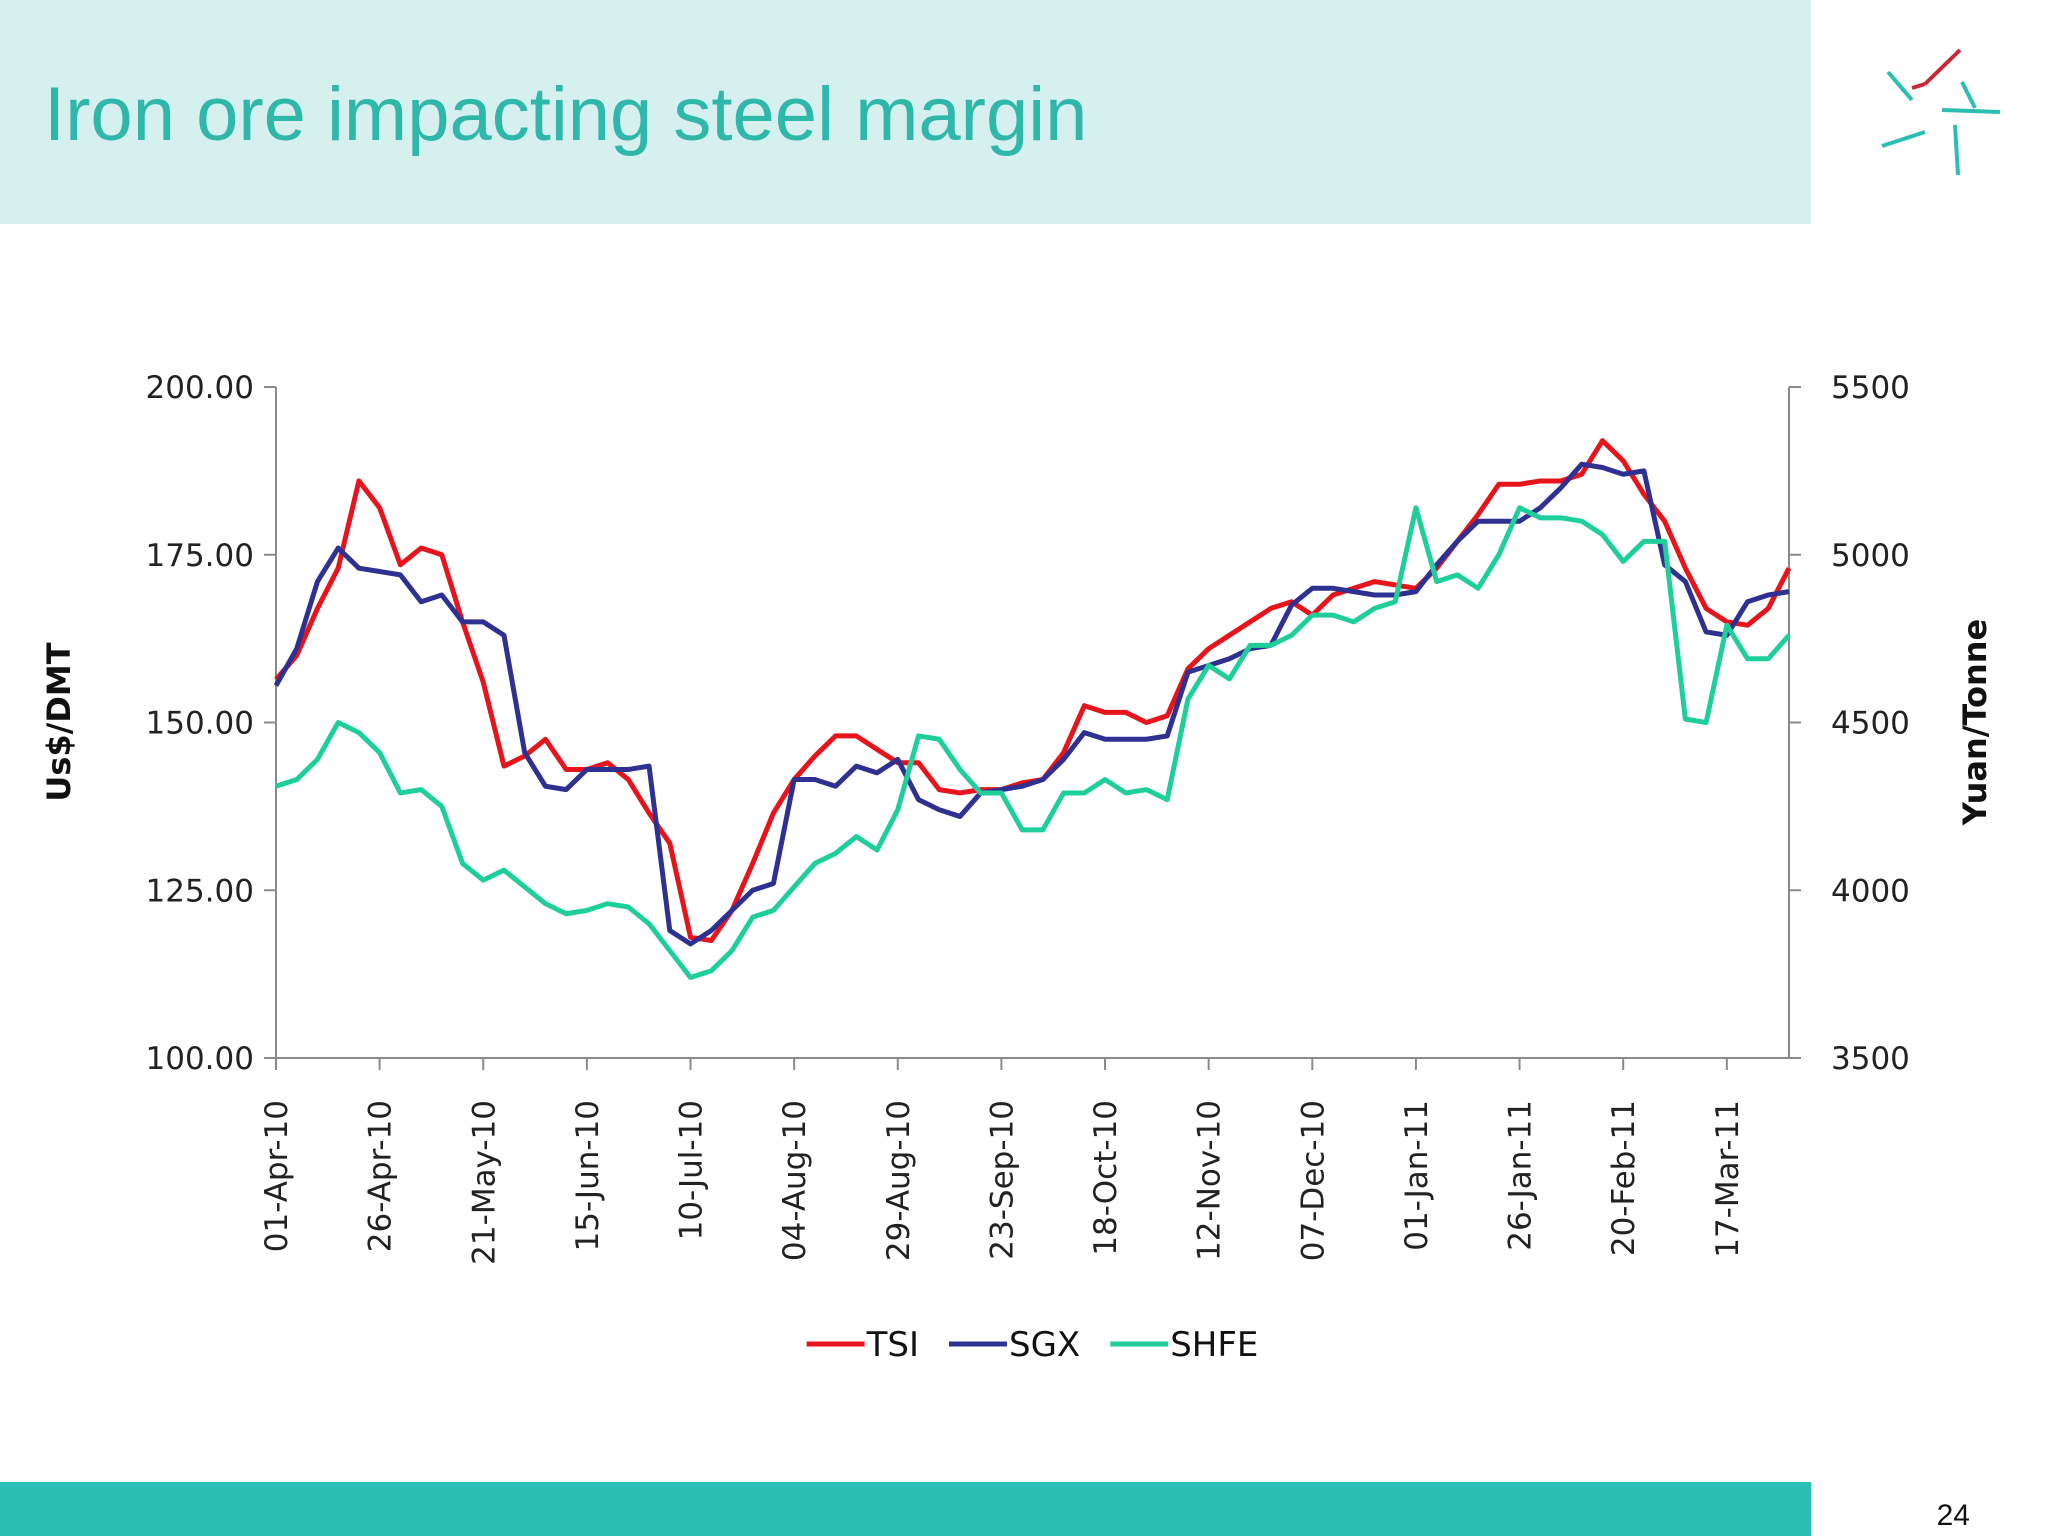 The image size is (2048, 1536). What do you see at coordinates (200, 556) in the screenshot?
I see `y-tick-label: 175.00` at bounding box center [200, 556].